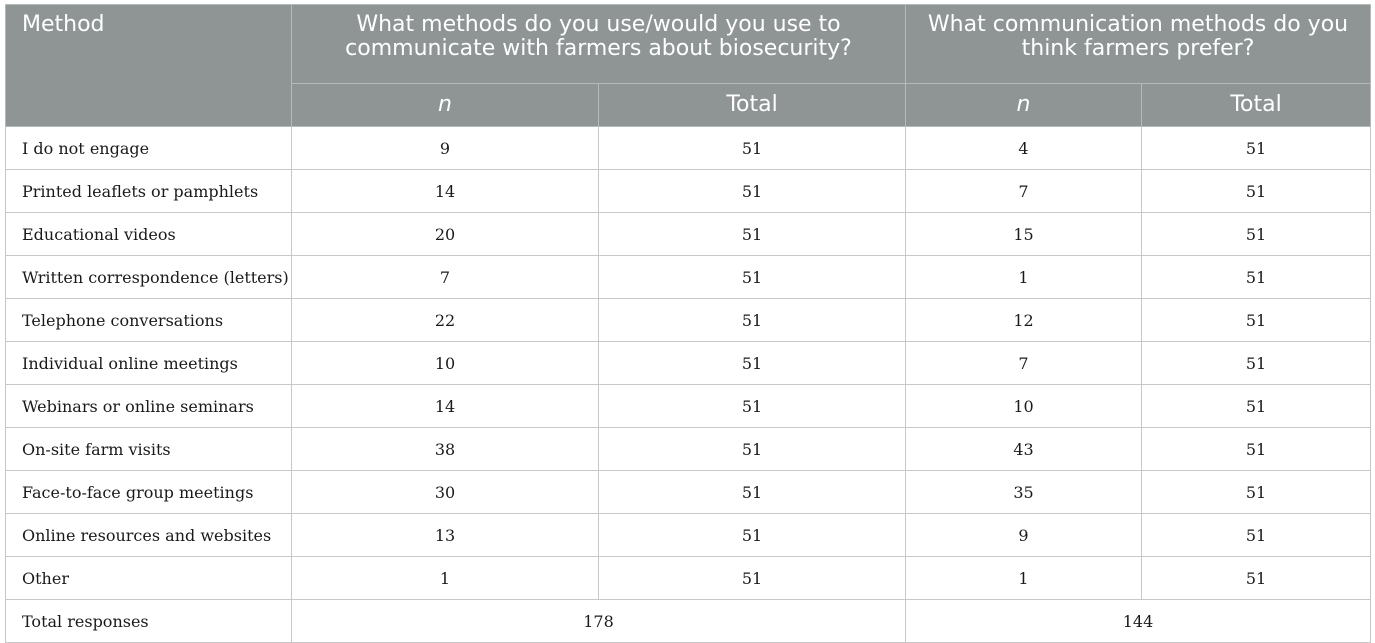 The image size is (1375, 643). What do you see at coordinates (1138, 621) in the screenshot?
I see `total-responses-prefer: 144` at bounding box center [1138, 621].